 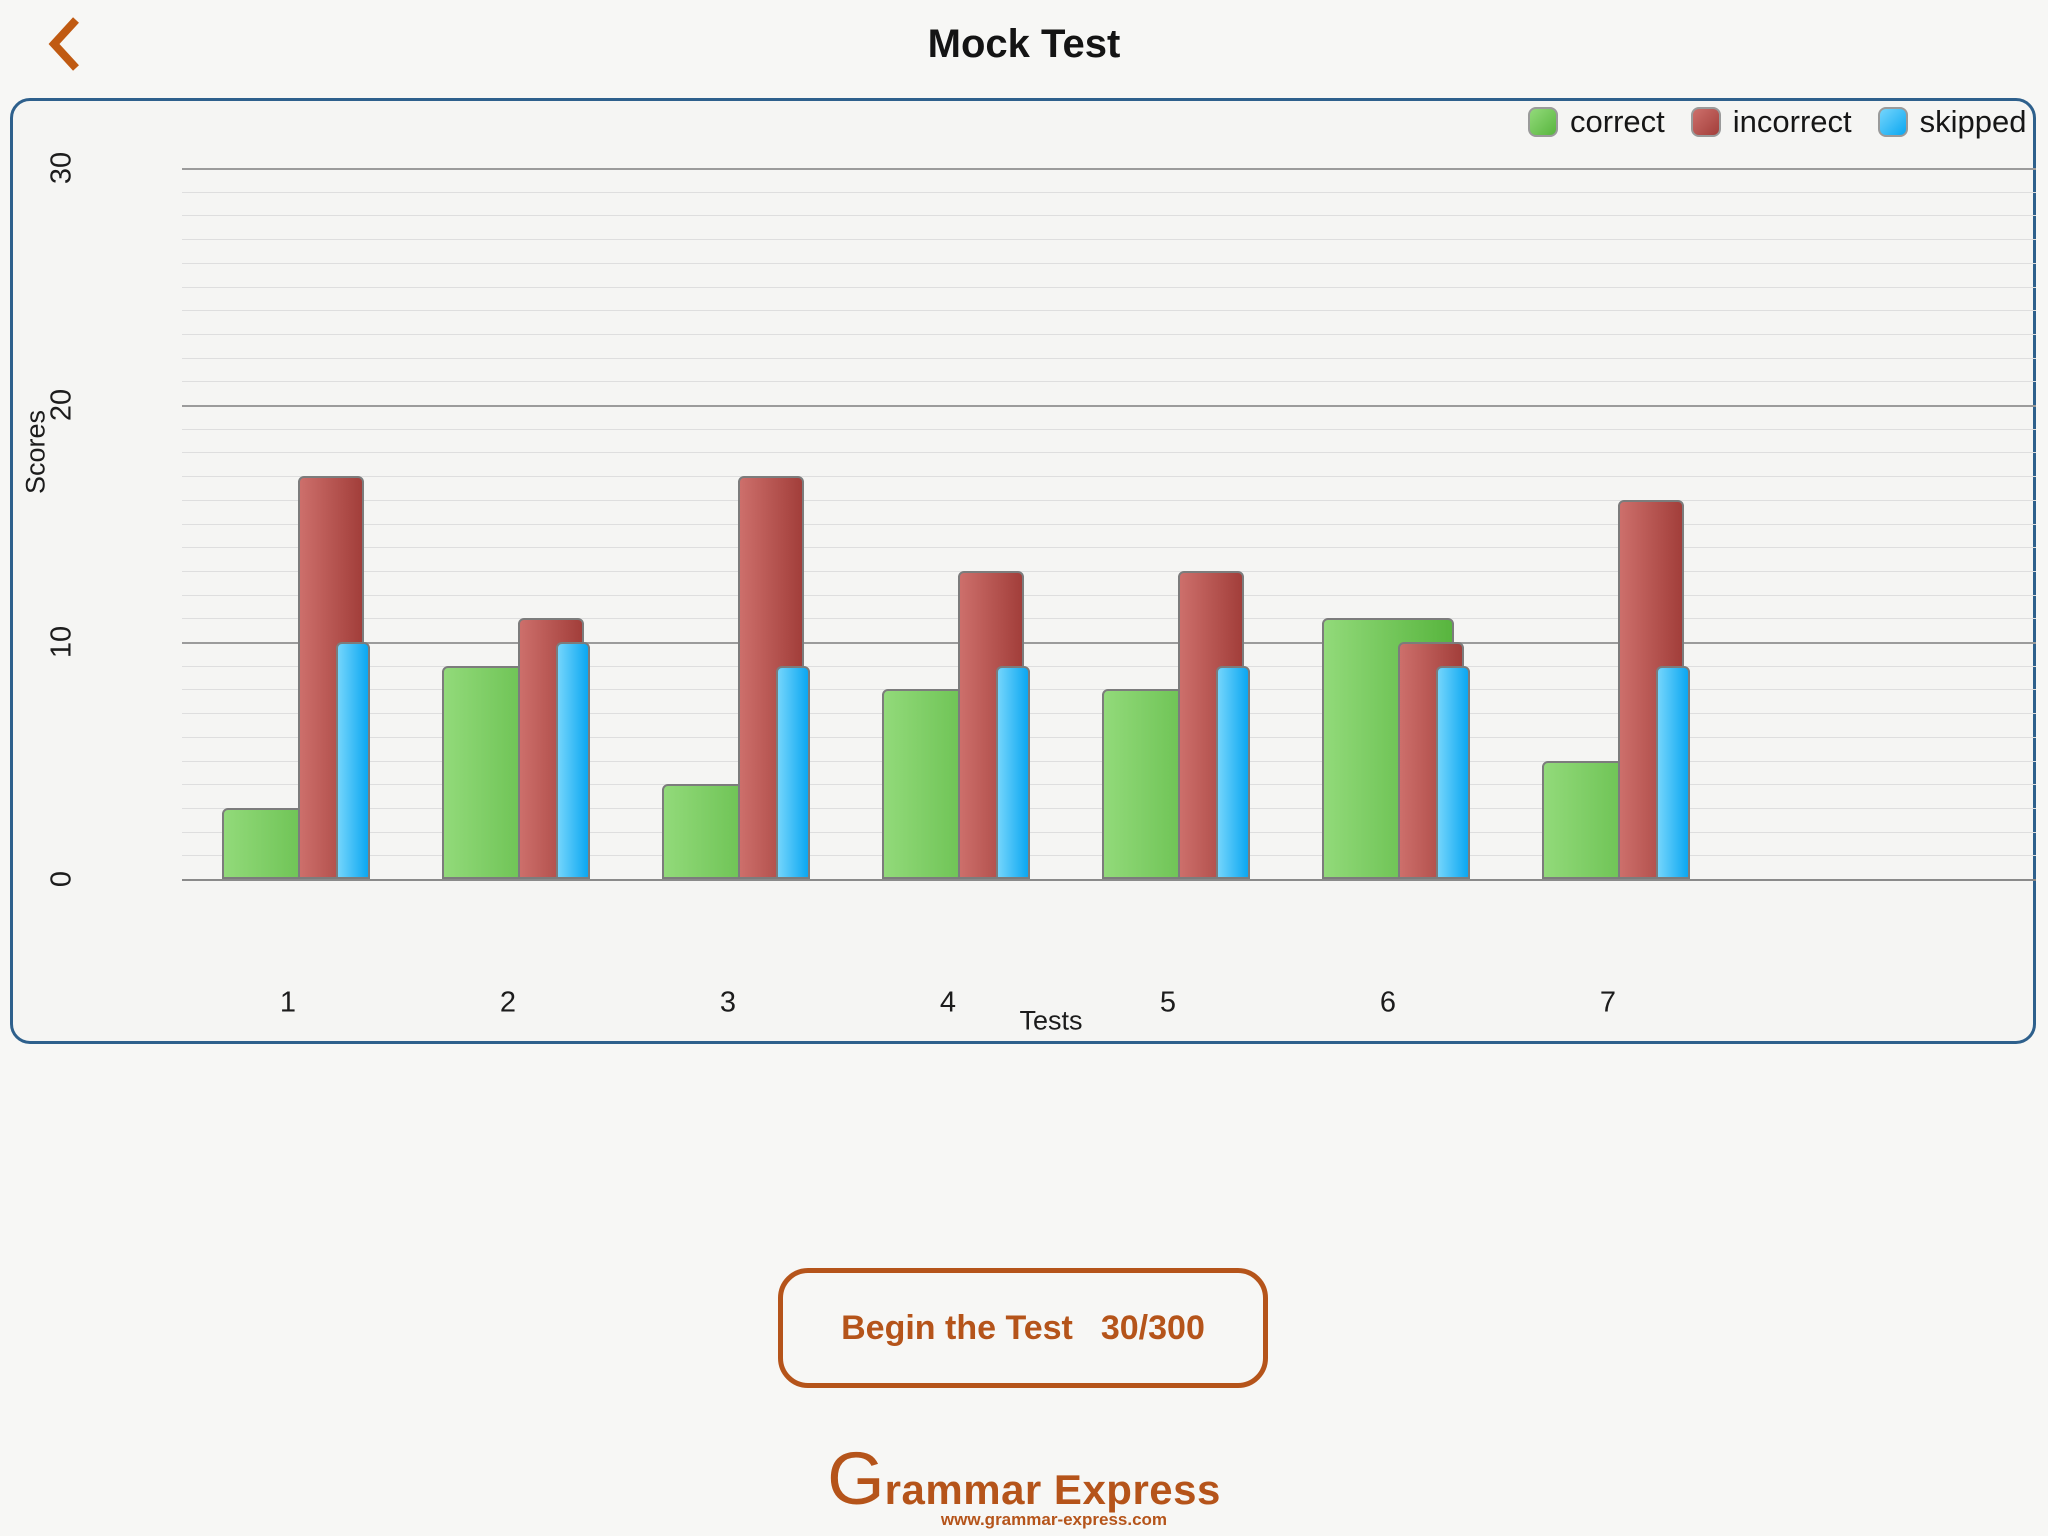 What do you see at coordinates (856, 1478) in the screenshot?
I see `brand-logo-letter-g: G` at bounding box center [856, 1478].